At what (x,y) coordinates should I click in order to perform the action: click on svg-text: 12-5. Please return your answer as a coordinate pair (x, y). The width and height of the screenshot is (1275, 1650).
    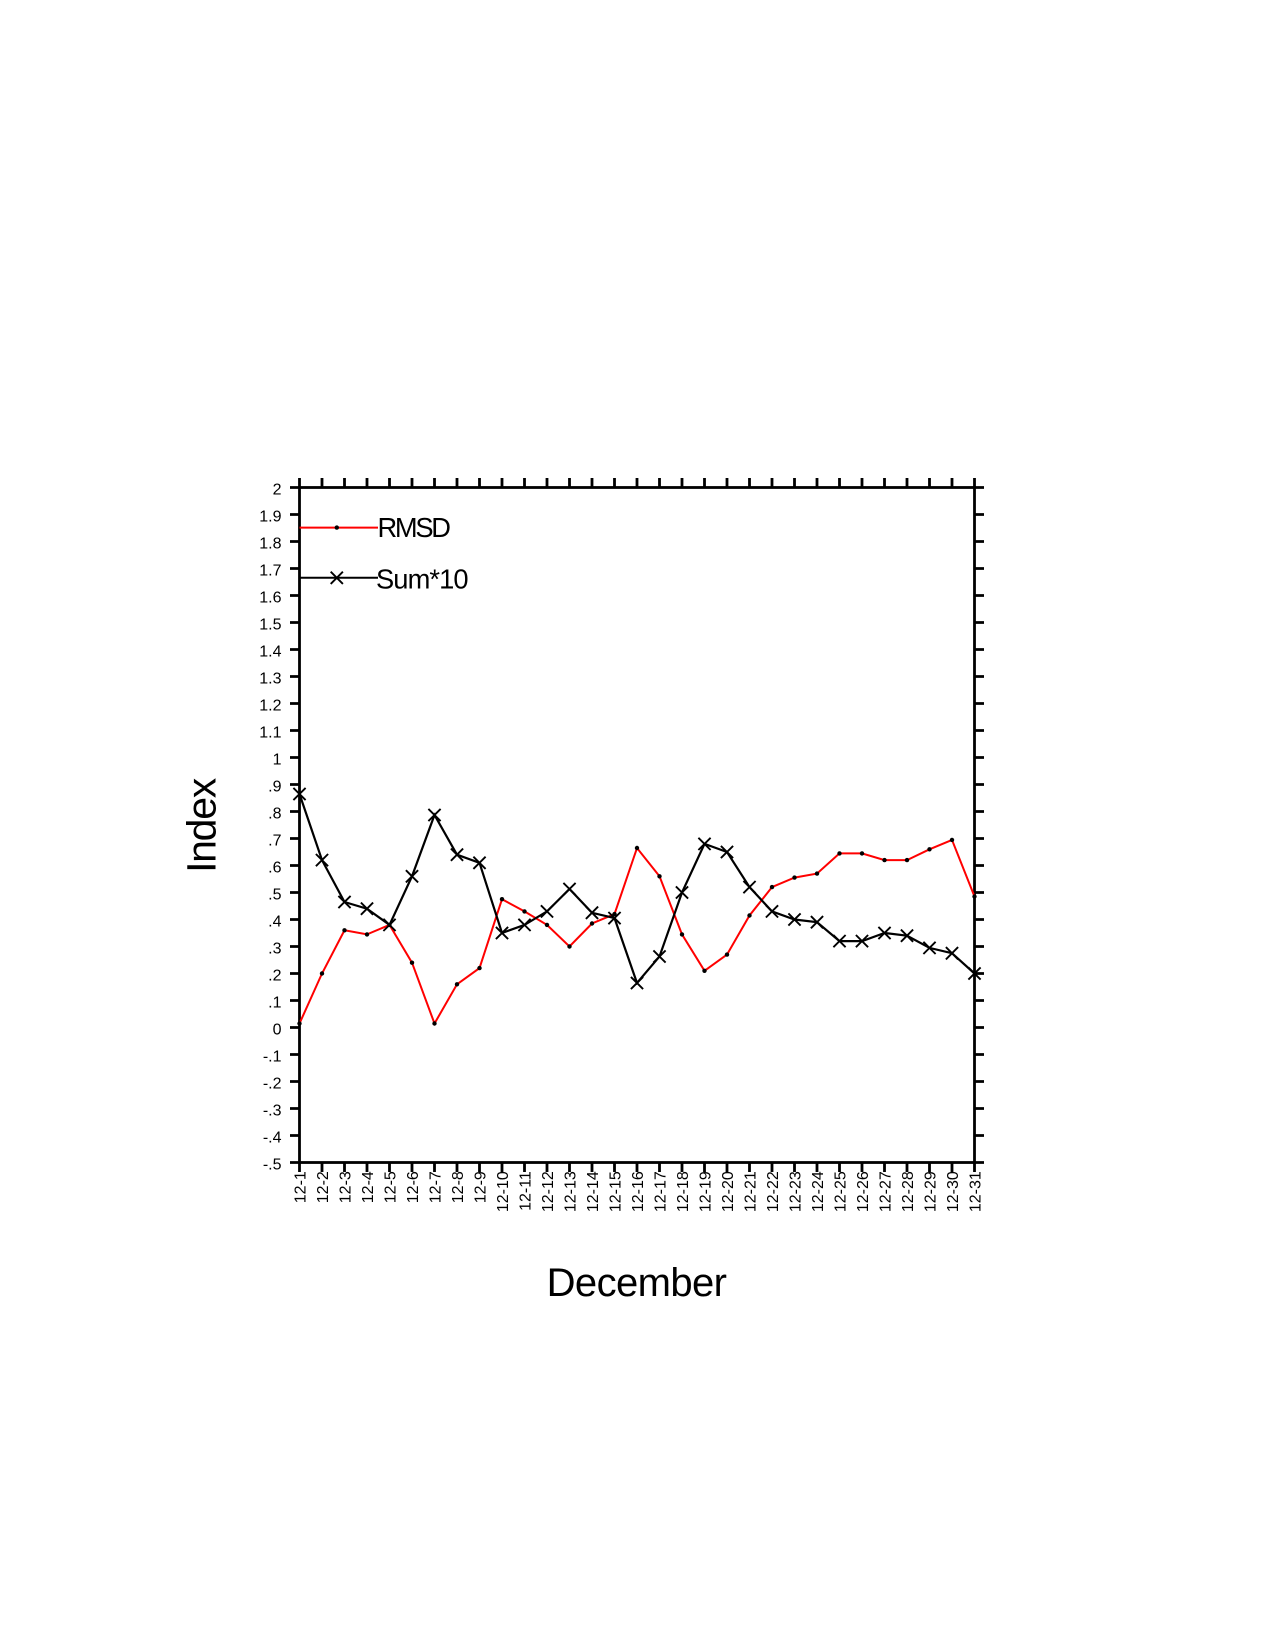
    Looking at the image, I should click on (390, 1187).